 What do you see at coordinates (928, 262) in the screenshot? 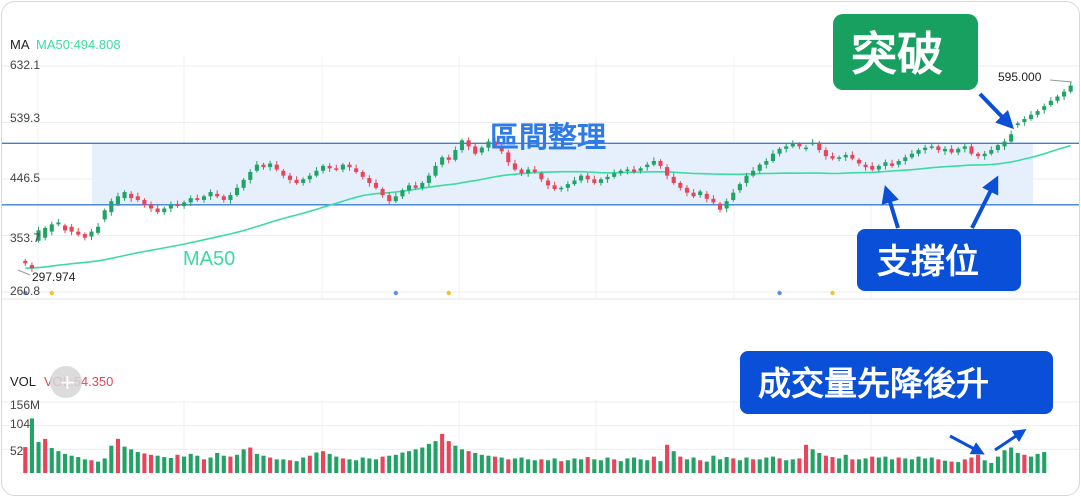
I see `support-label: 支撐位` at bounding box center [928, 262].